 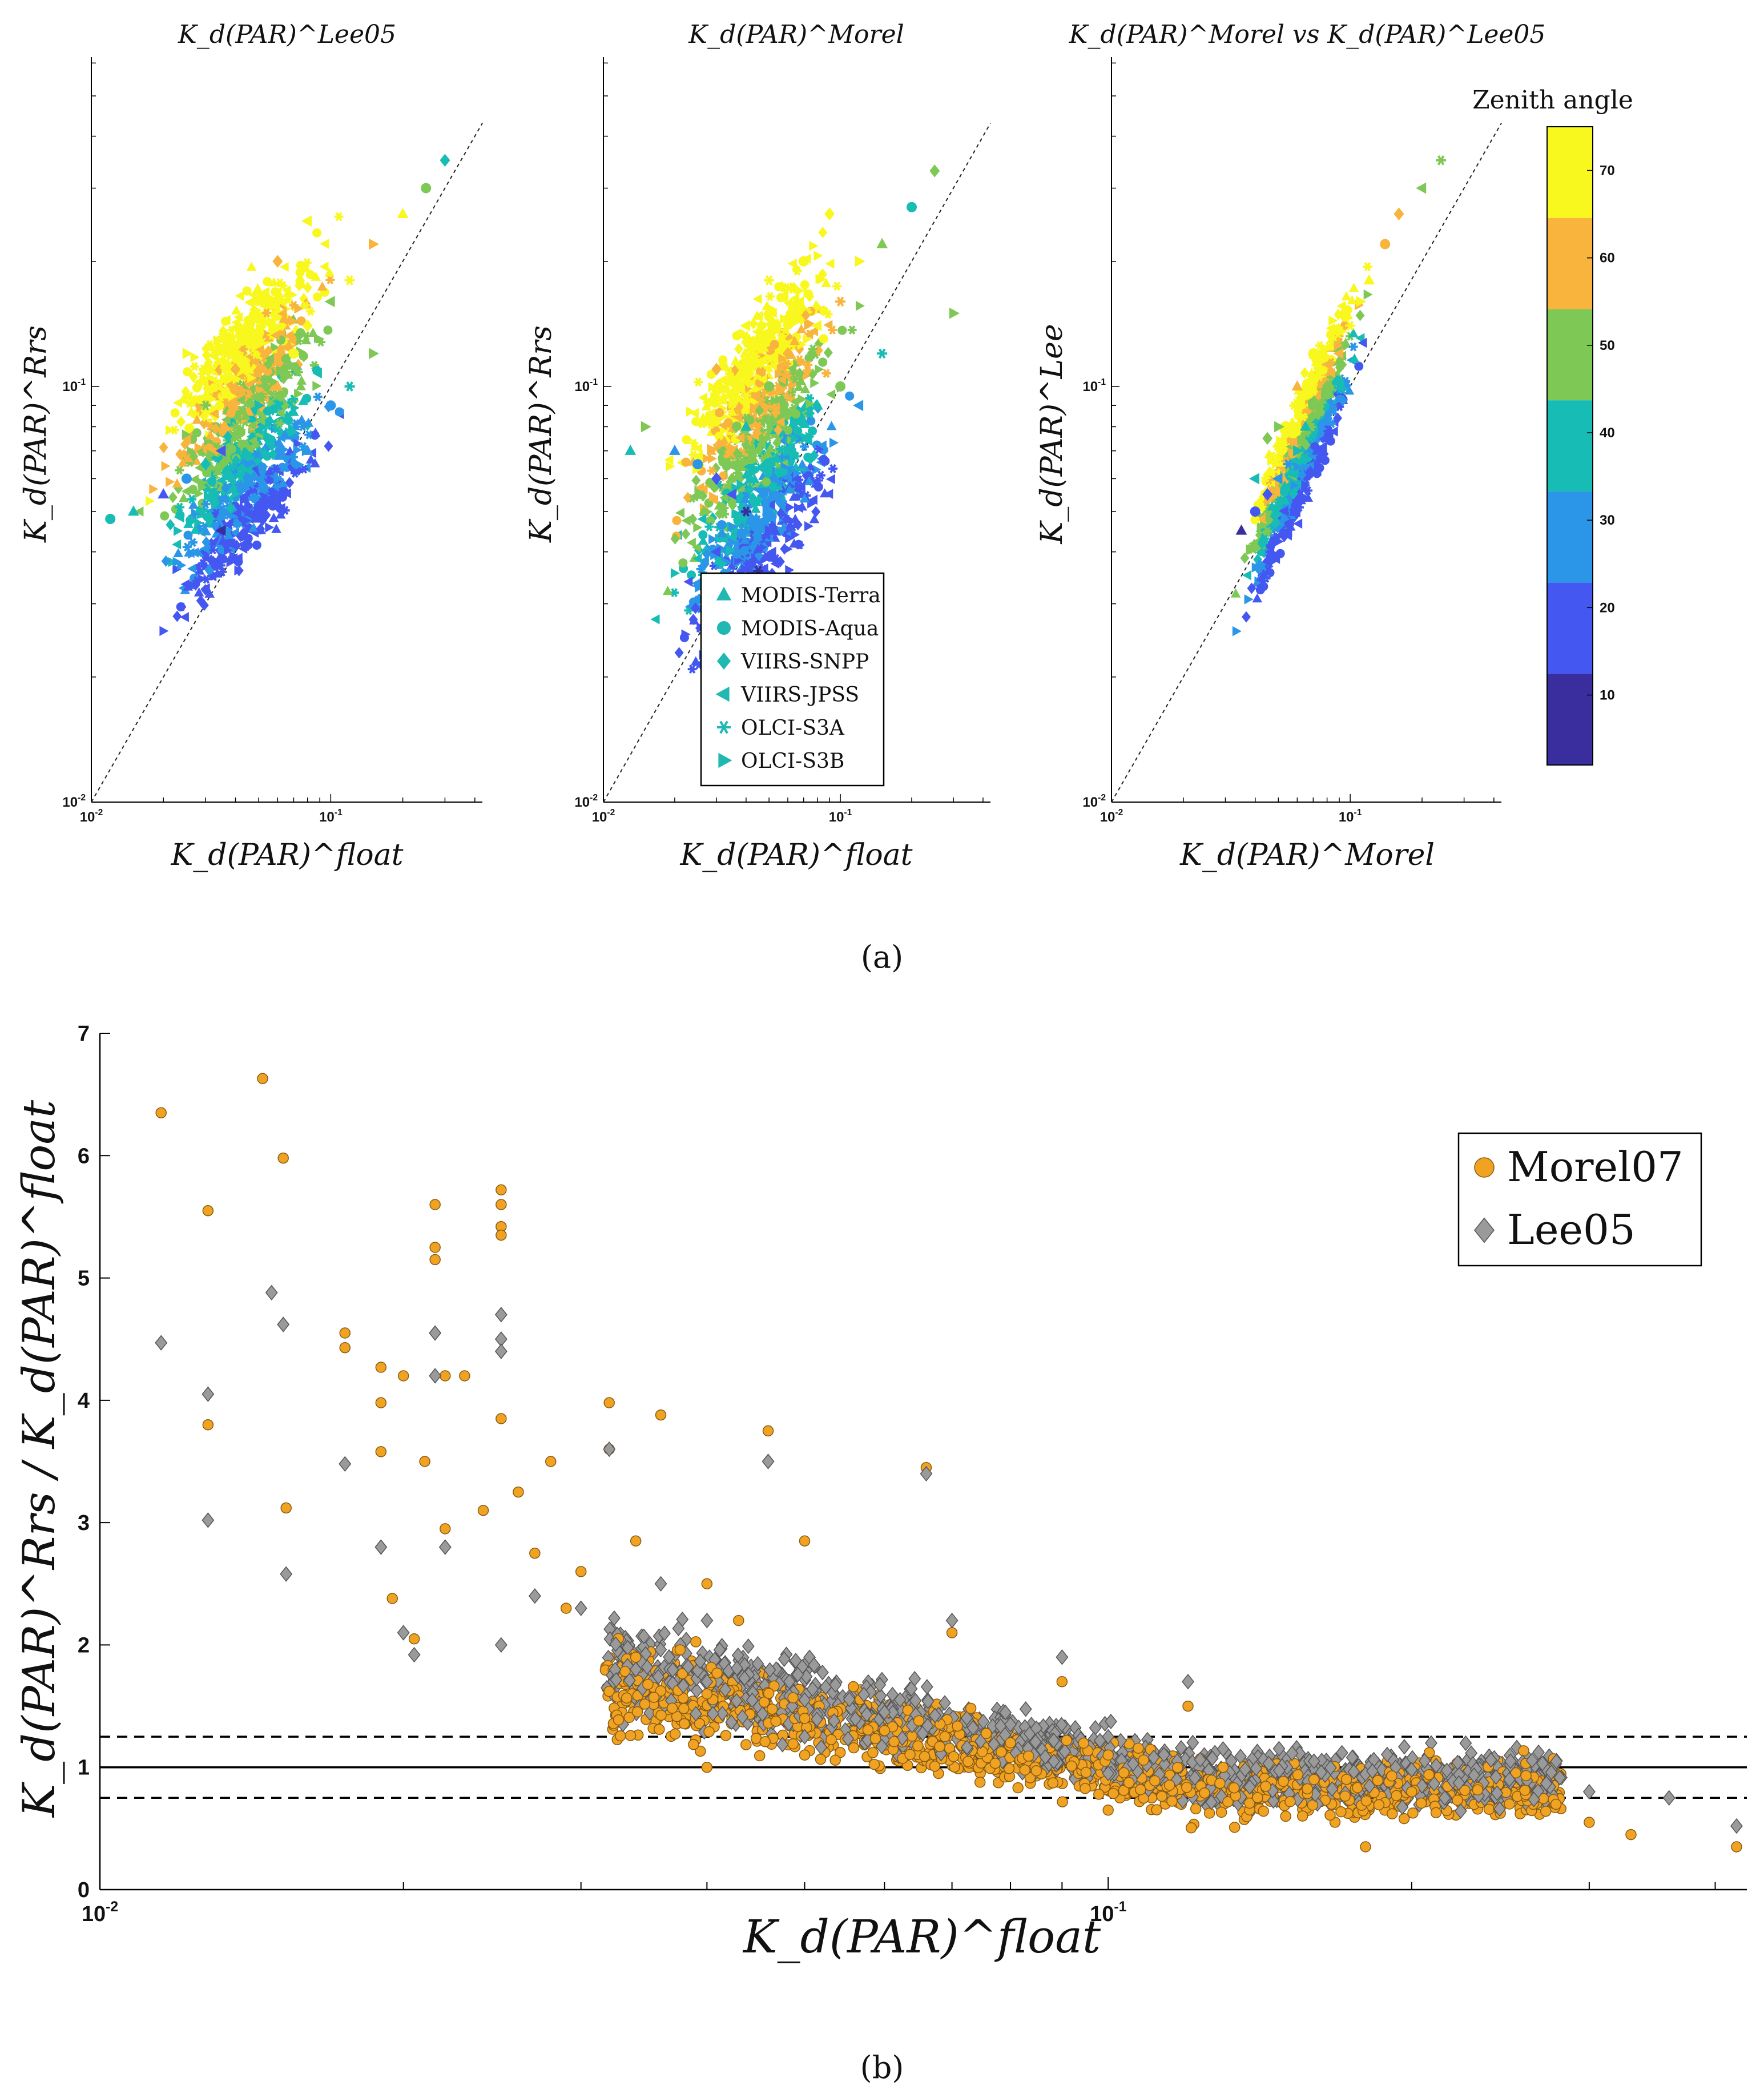 What do you see at coordinates (600, 817) in the screenshot?
I see `x-tick-label-0-base: 10` at bounding box center [600, 817].